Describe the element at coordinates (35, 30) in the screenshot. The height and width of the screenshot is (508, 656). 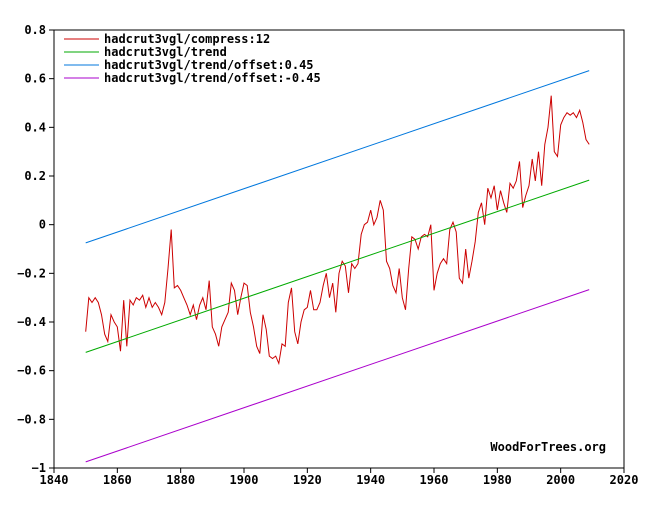
I see `y-tick-label-9: 0.8` at that location.